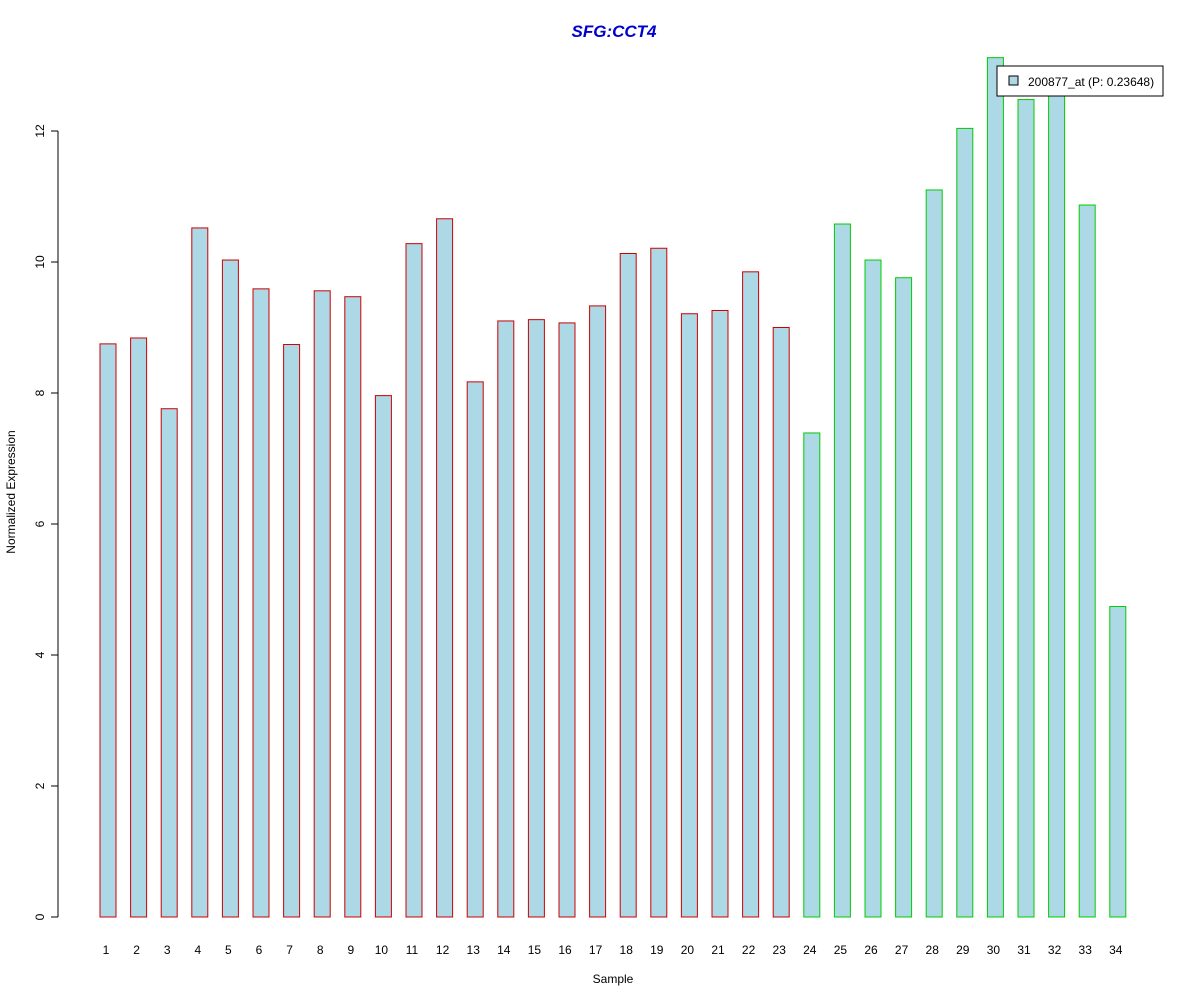 This screenshot has width=1200, height=1000. Describe the element at coordinates (613, 979) in the screenshot. I see `x-axis-label: Sample` at that location.